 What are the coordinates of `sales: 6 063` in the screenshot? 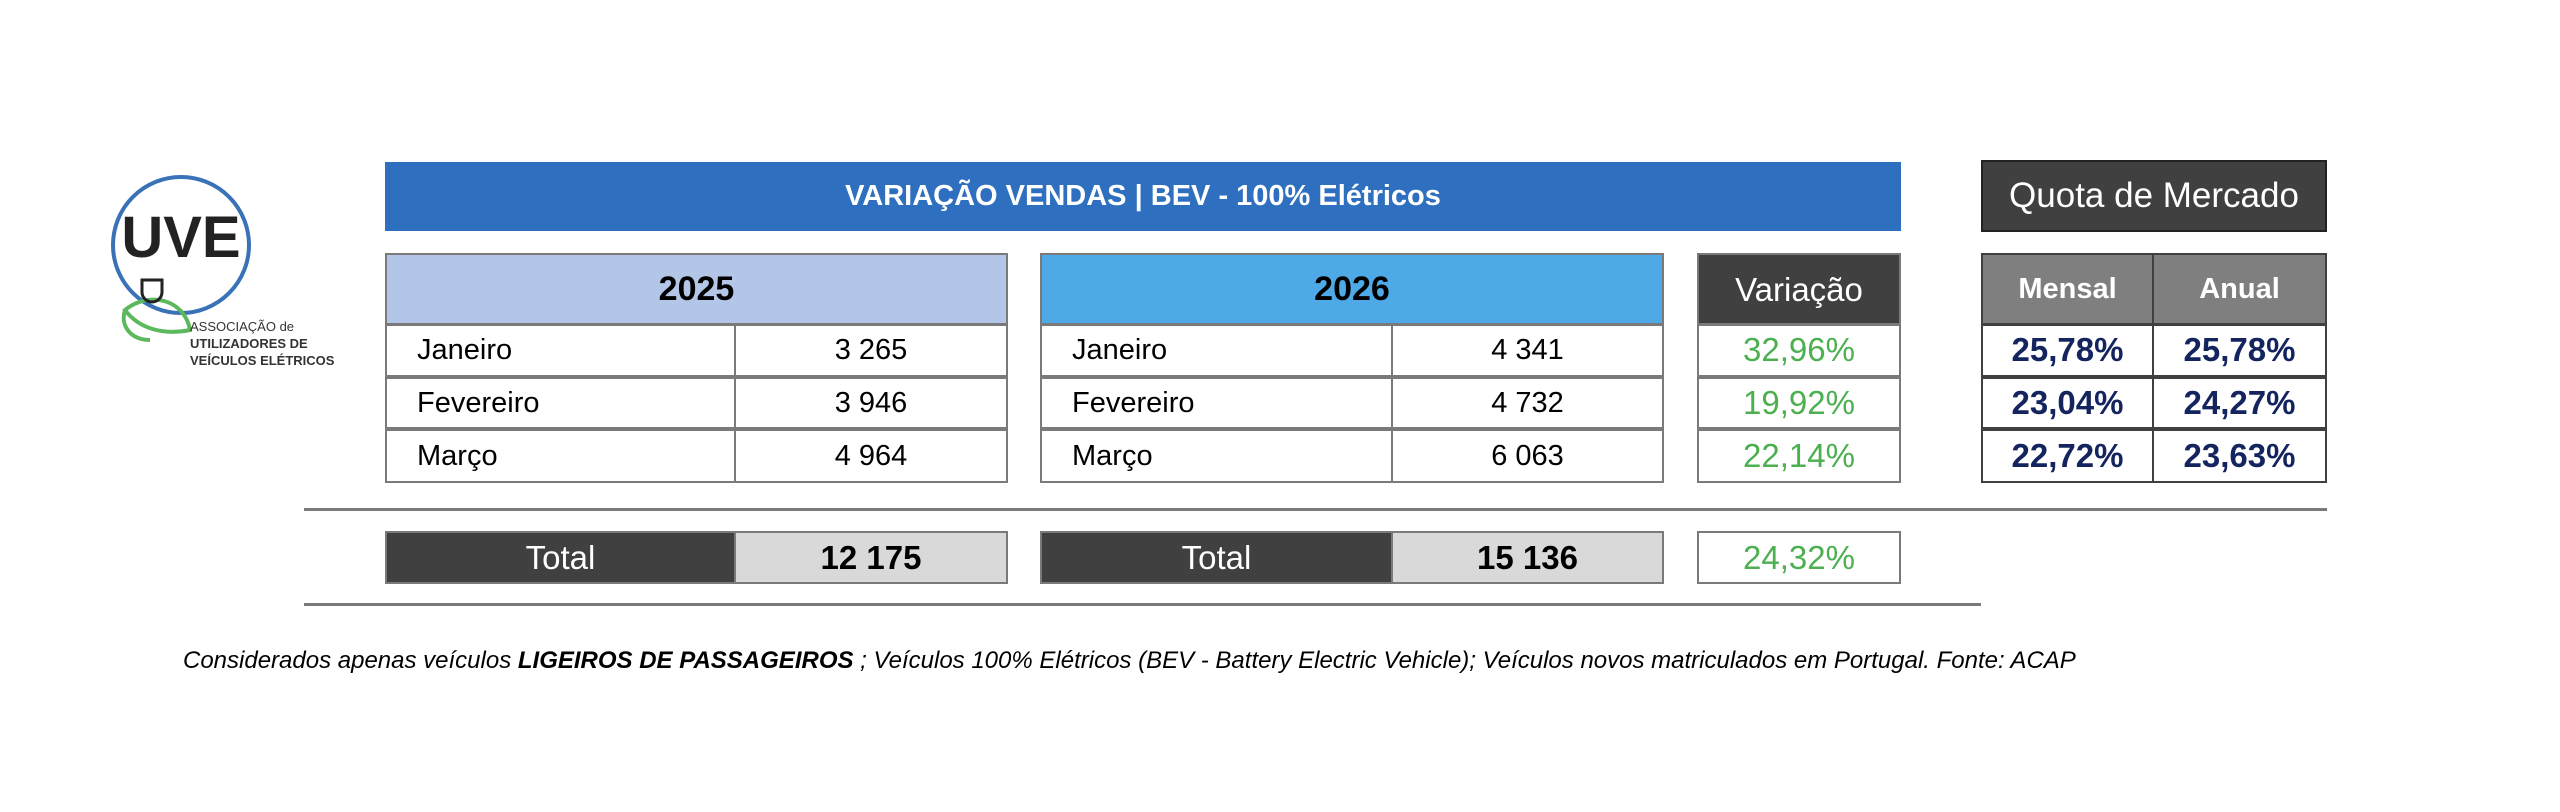 It's located at (1527, 456).